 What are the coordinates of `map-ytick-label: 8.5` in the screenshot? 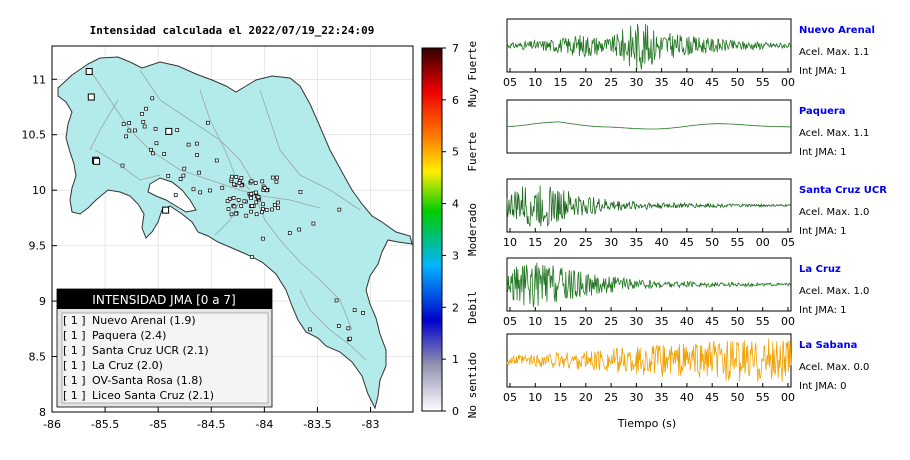 It's located at (38, 357).